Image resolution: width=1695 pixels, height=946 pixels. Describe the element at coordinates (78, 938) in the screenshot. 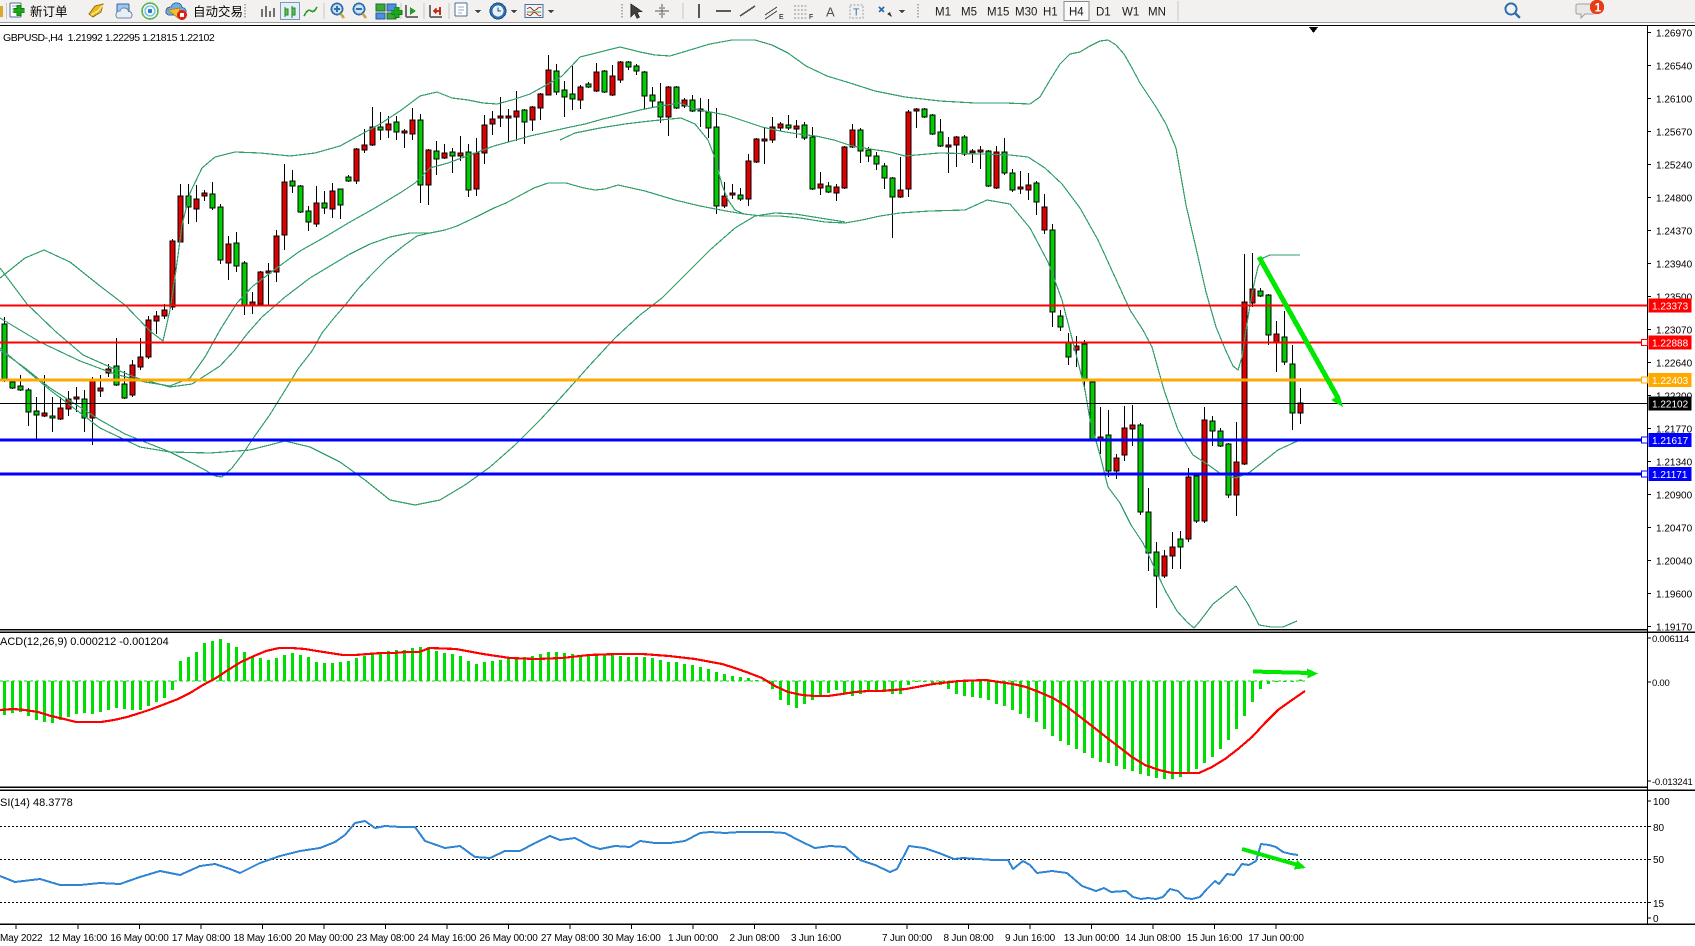

I see `svg-text: 12 May 16:00` at that location.